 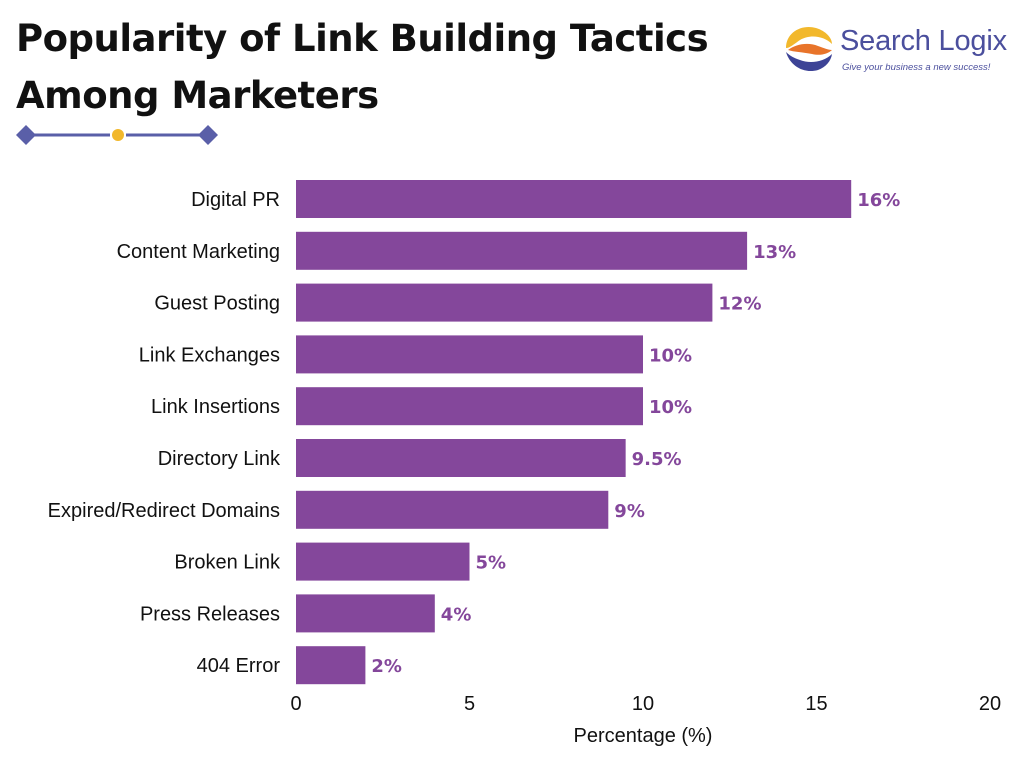 I want to click on bar-directory-link, so click(x=461, y=458).